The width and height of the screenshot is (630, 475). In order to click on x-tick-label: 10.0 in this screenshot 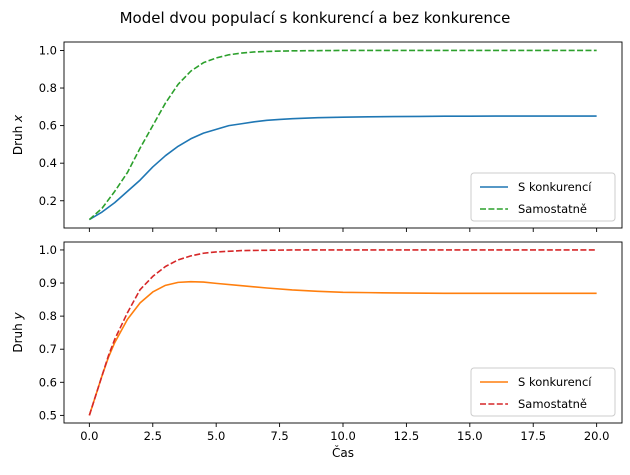, I will do `click(343, 436)`.